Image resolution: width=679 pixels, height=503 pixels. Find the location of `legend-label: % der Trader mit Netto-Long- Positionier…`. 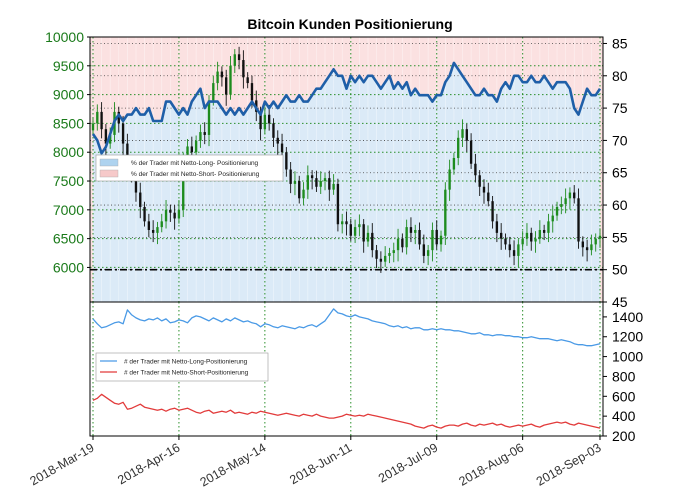

legend-label: % der Trader mit Netto-Long- Positionier… is located at coordinates (195, 163).